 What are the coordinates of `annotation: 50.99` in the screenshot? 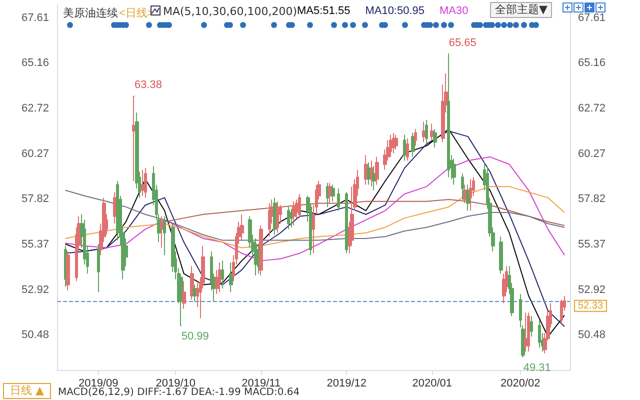 It's located at (195, 336).